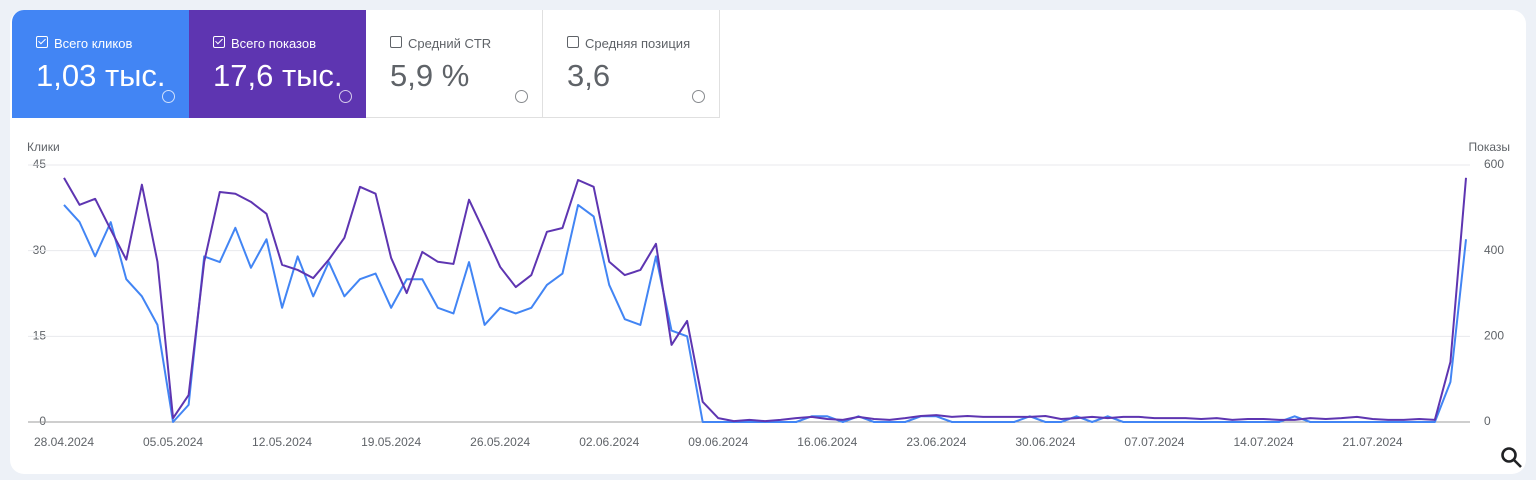 The width and height of the screenshot is (1536, 480). I want to click on x-tick-label: 23.06.2024, so click(936, 442).